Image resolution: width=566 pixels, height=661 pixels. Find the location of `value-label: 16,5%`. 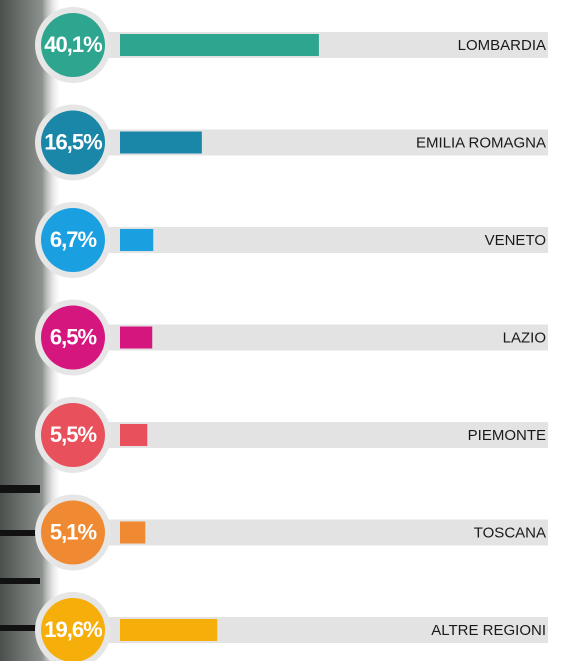

value-label: 16,5% is located at coordinates (73, 141).